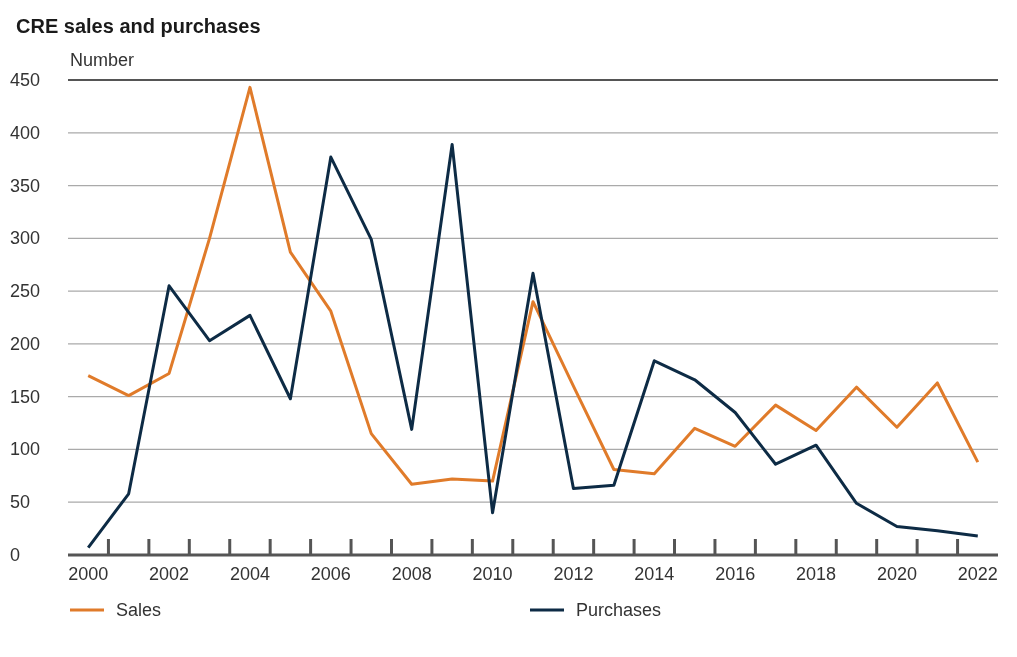 This screenshot has height=657, width=1017. I want to click on x-tick-label: 2004, so click(249, 574).